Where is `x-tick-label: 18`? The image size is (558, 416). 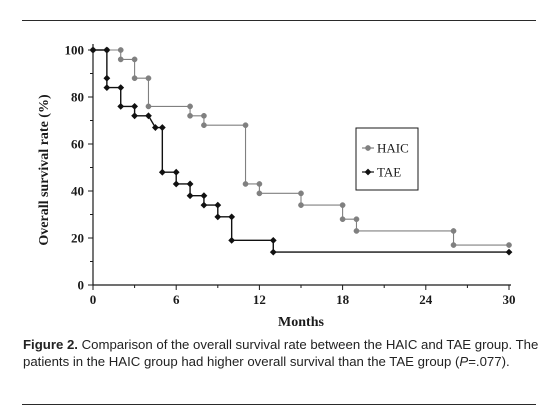 x-tick-label: 18 is located at coordinates (343, 299).